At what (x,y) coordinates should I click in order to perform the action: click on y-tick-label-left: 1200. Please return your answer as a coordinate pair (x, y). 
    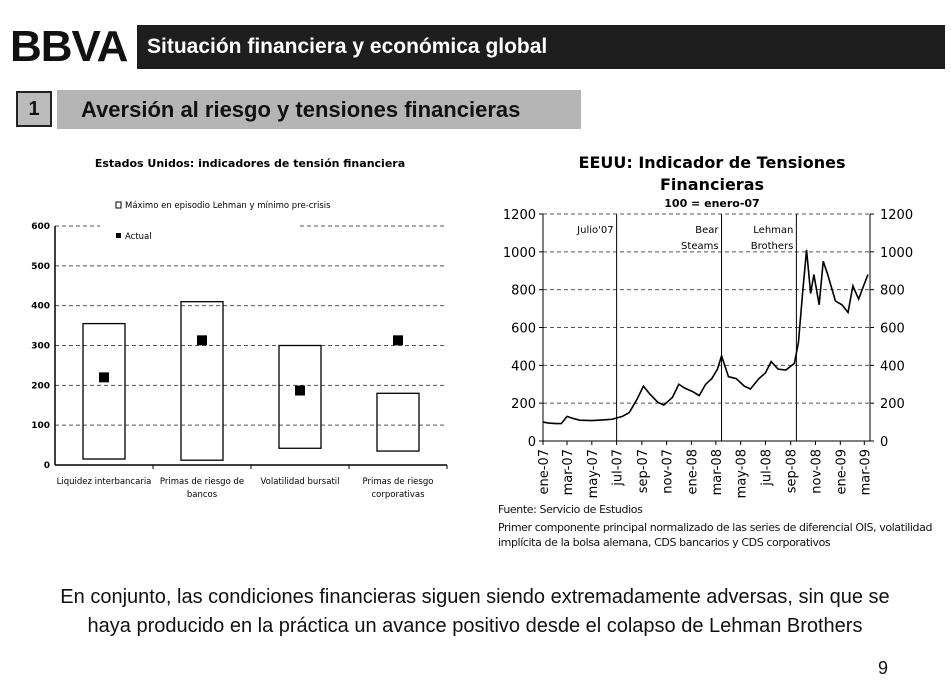
    Looking at the image, I should click on (519, 215).